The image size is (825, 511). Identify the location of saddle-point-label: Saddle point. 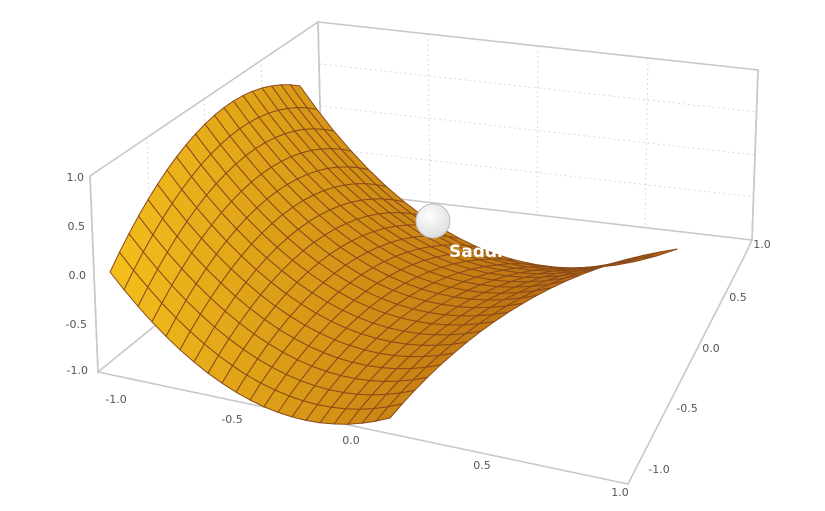
(509, 252).